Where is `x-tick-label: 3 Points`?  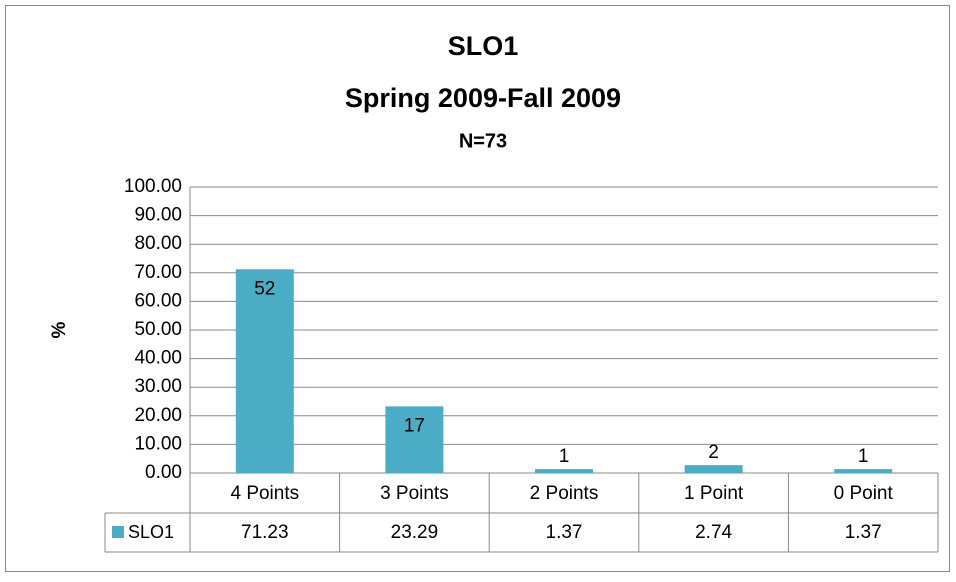
x-tick-label: 3 Points is located at coordinates (414, 493).